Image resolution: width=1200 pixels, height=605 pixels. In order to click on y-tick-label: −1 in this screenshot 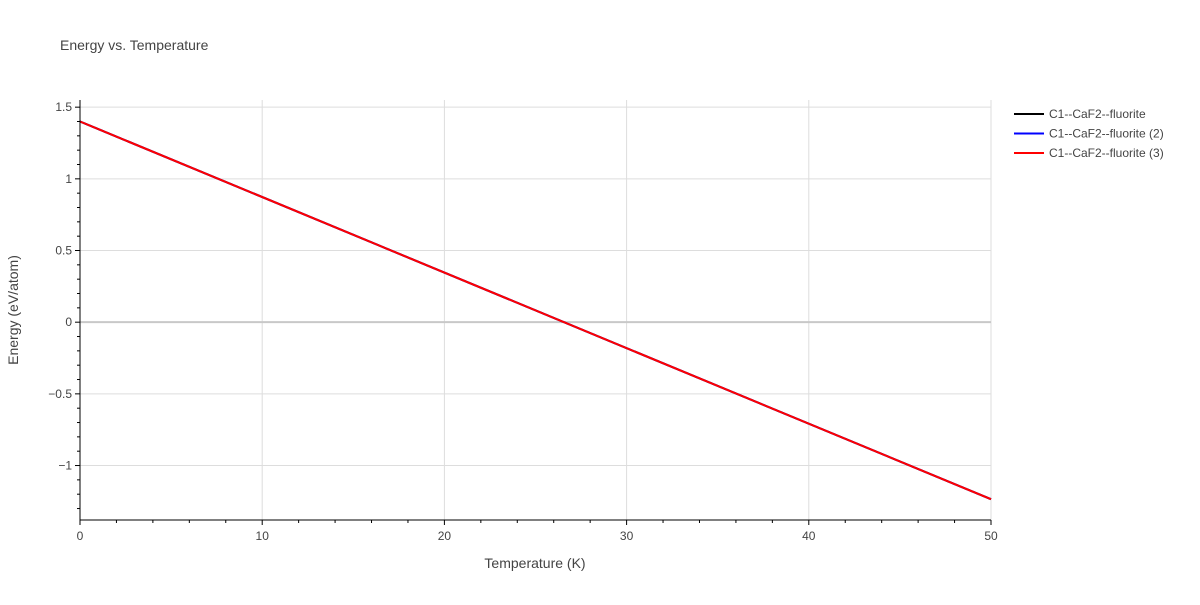, I will do `click(65, 466)`.